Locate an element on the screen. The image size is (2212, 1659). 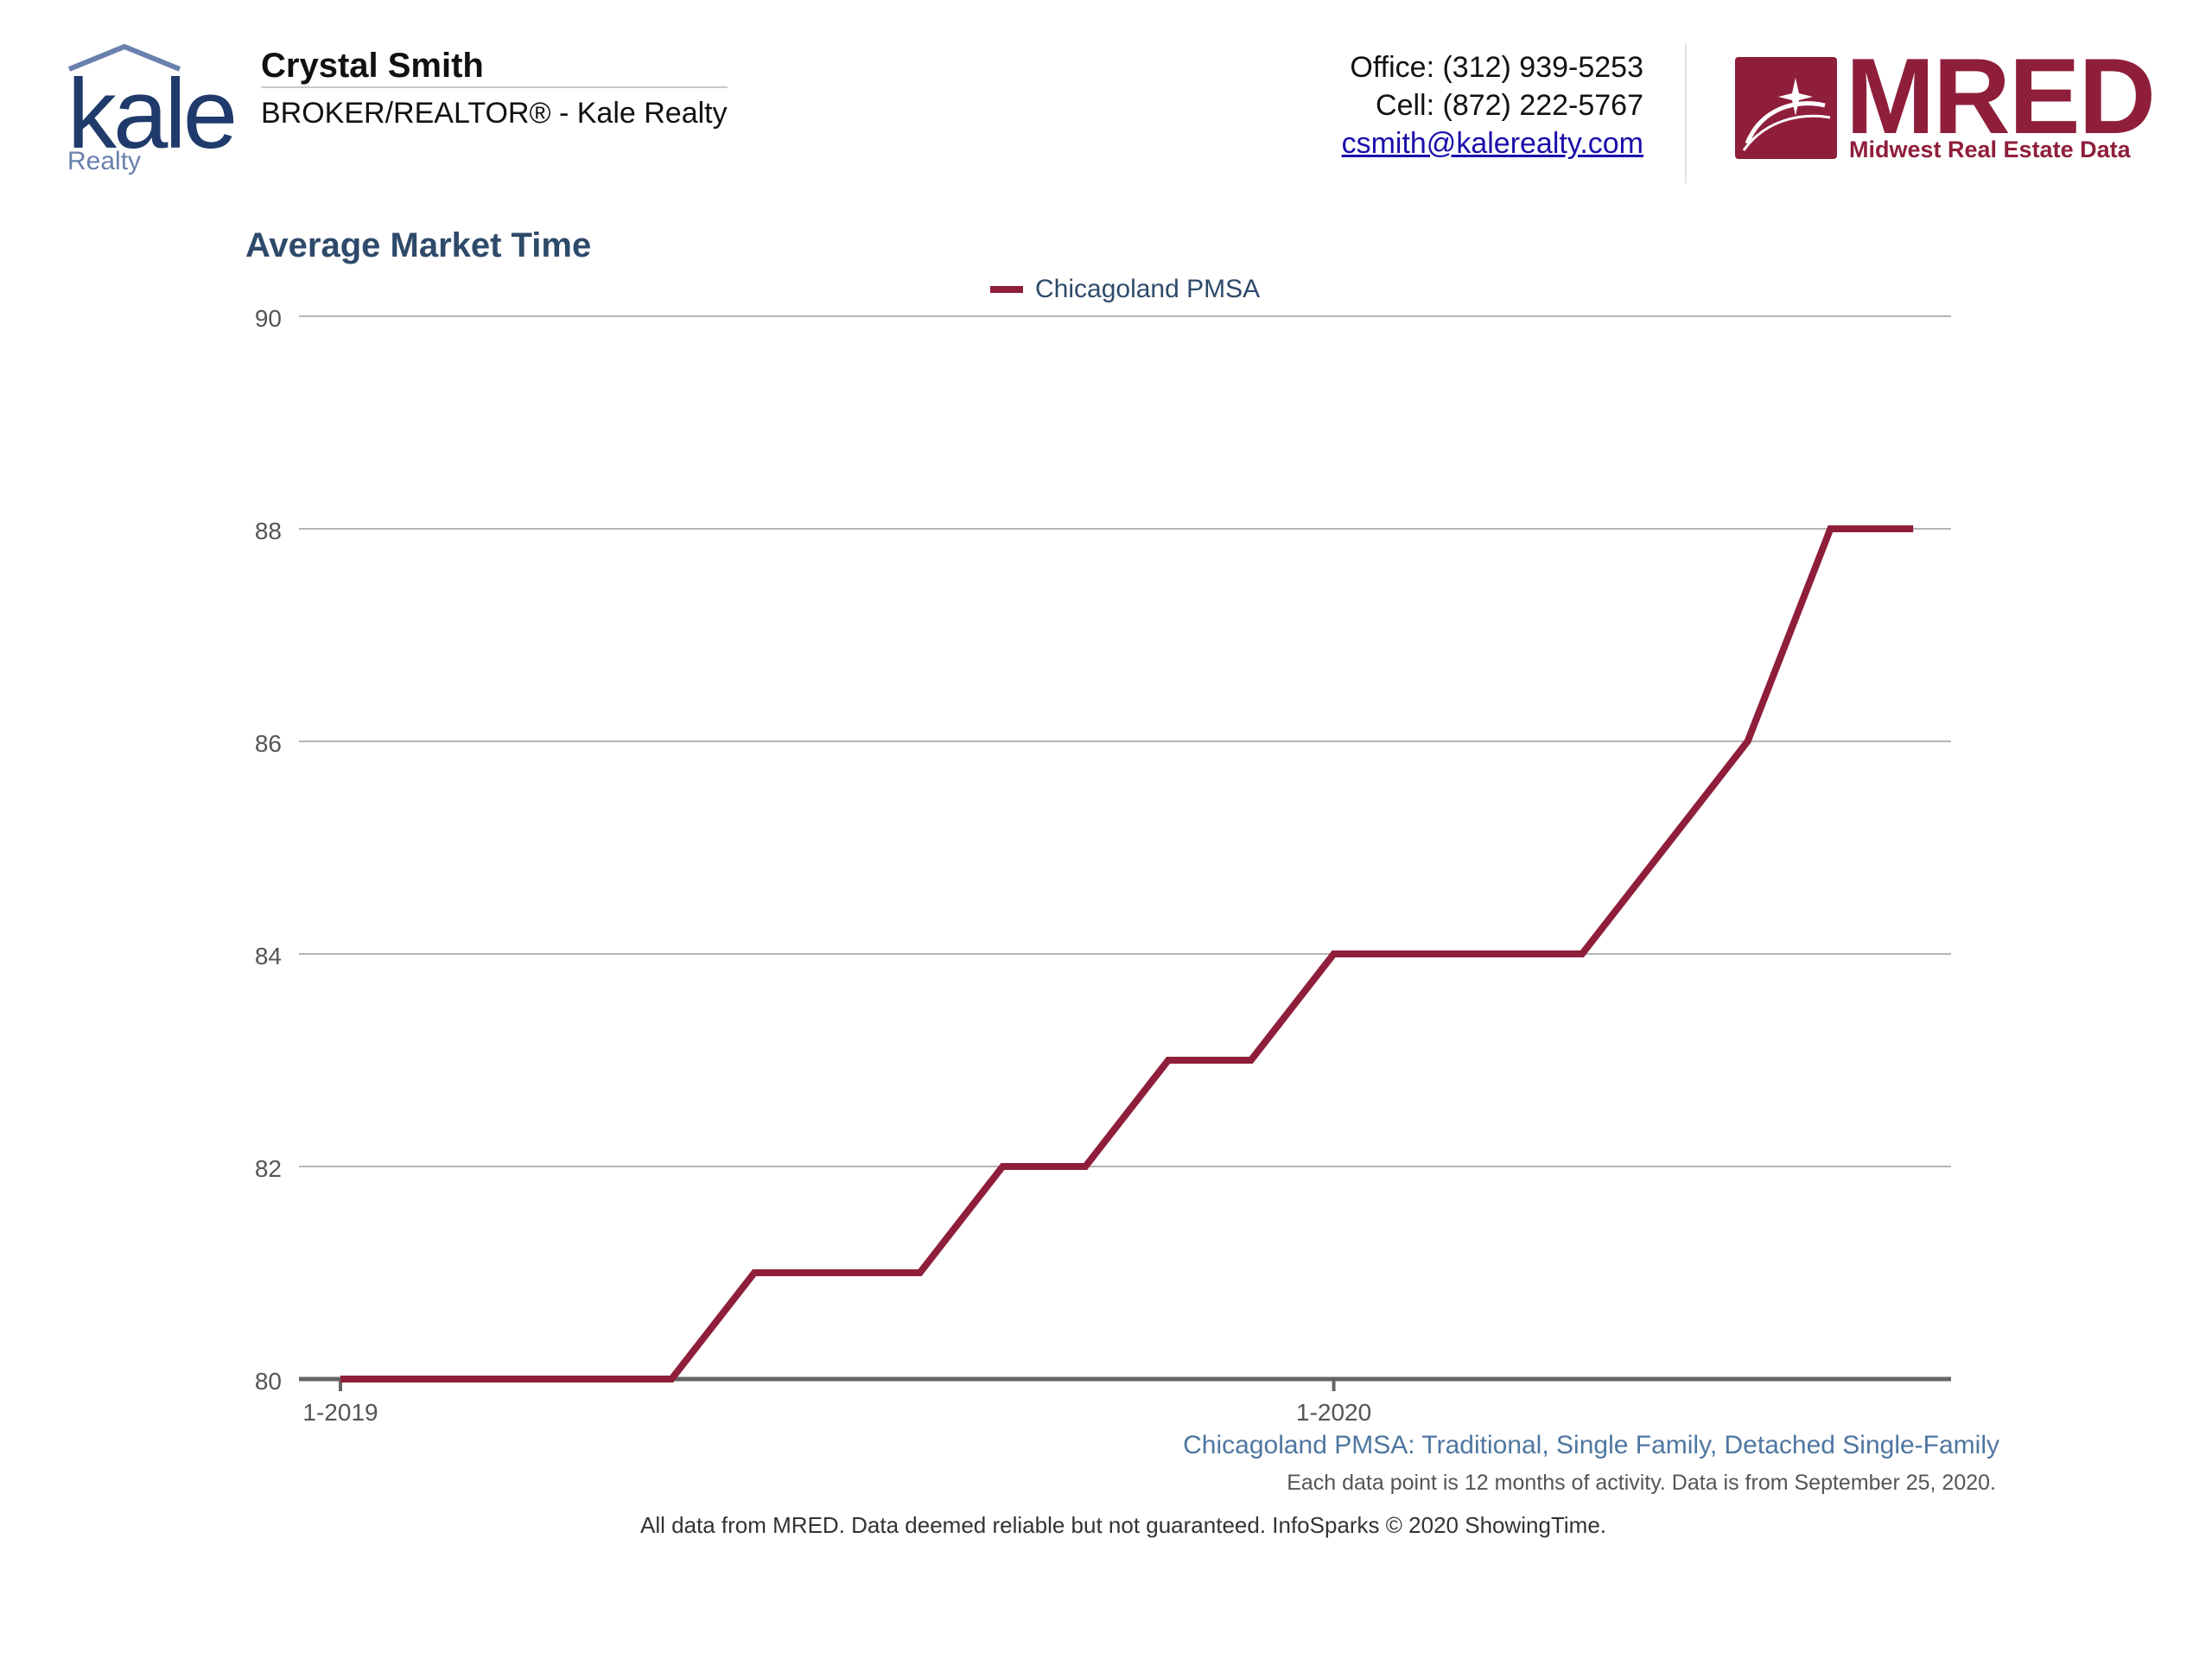
y-tick-label: 90 is located at coordinates (268, 318).